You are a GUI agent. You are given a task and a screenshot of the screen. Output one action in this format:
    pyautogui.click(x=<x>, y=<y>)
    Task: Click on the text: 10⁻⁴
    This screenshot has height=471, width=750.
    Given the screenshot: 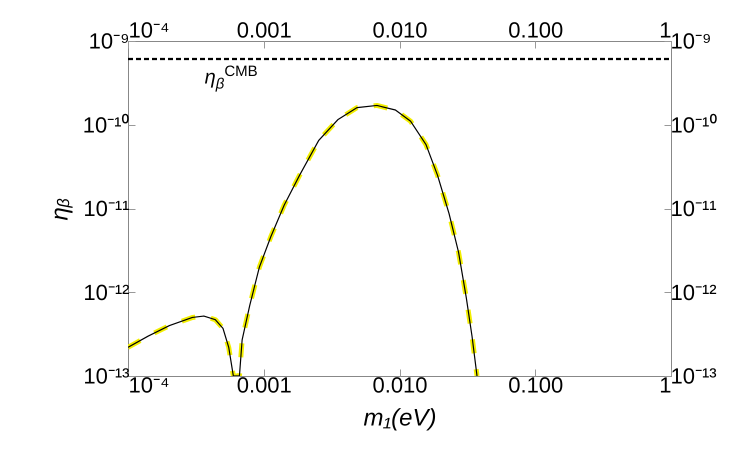 What is the action you would take?
    pyautogui.click(x=149, y=30)
    